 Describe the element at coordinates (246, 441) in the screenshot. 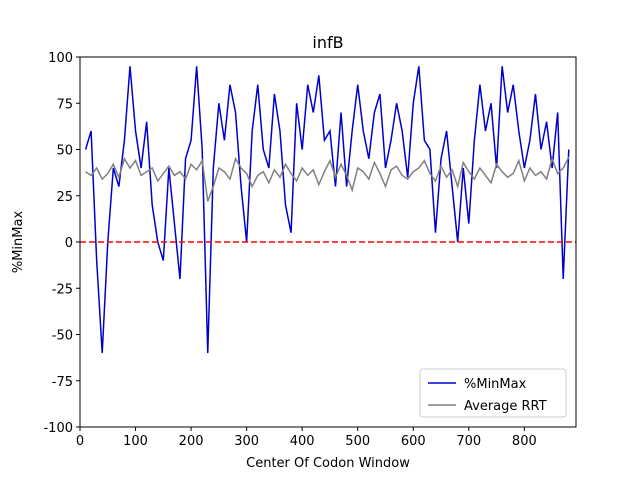

I see `x-tick-label: 300` at that location.